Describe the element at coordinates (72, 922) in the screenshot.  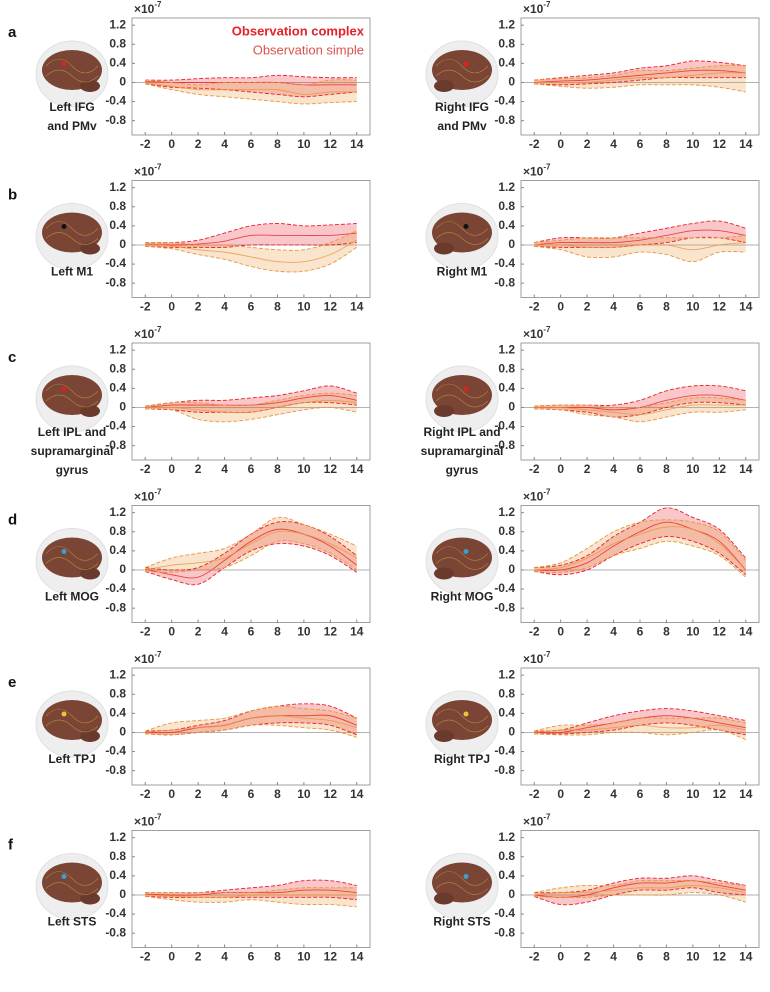
I see `region-label: Left STS` at that location.